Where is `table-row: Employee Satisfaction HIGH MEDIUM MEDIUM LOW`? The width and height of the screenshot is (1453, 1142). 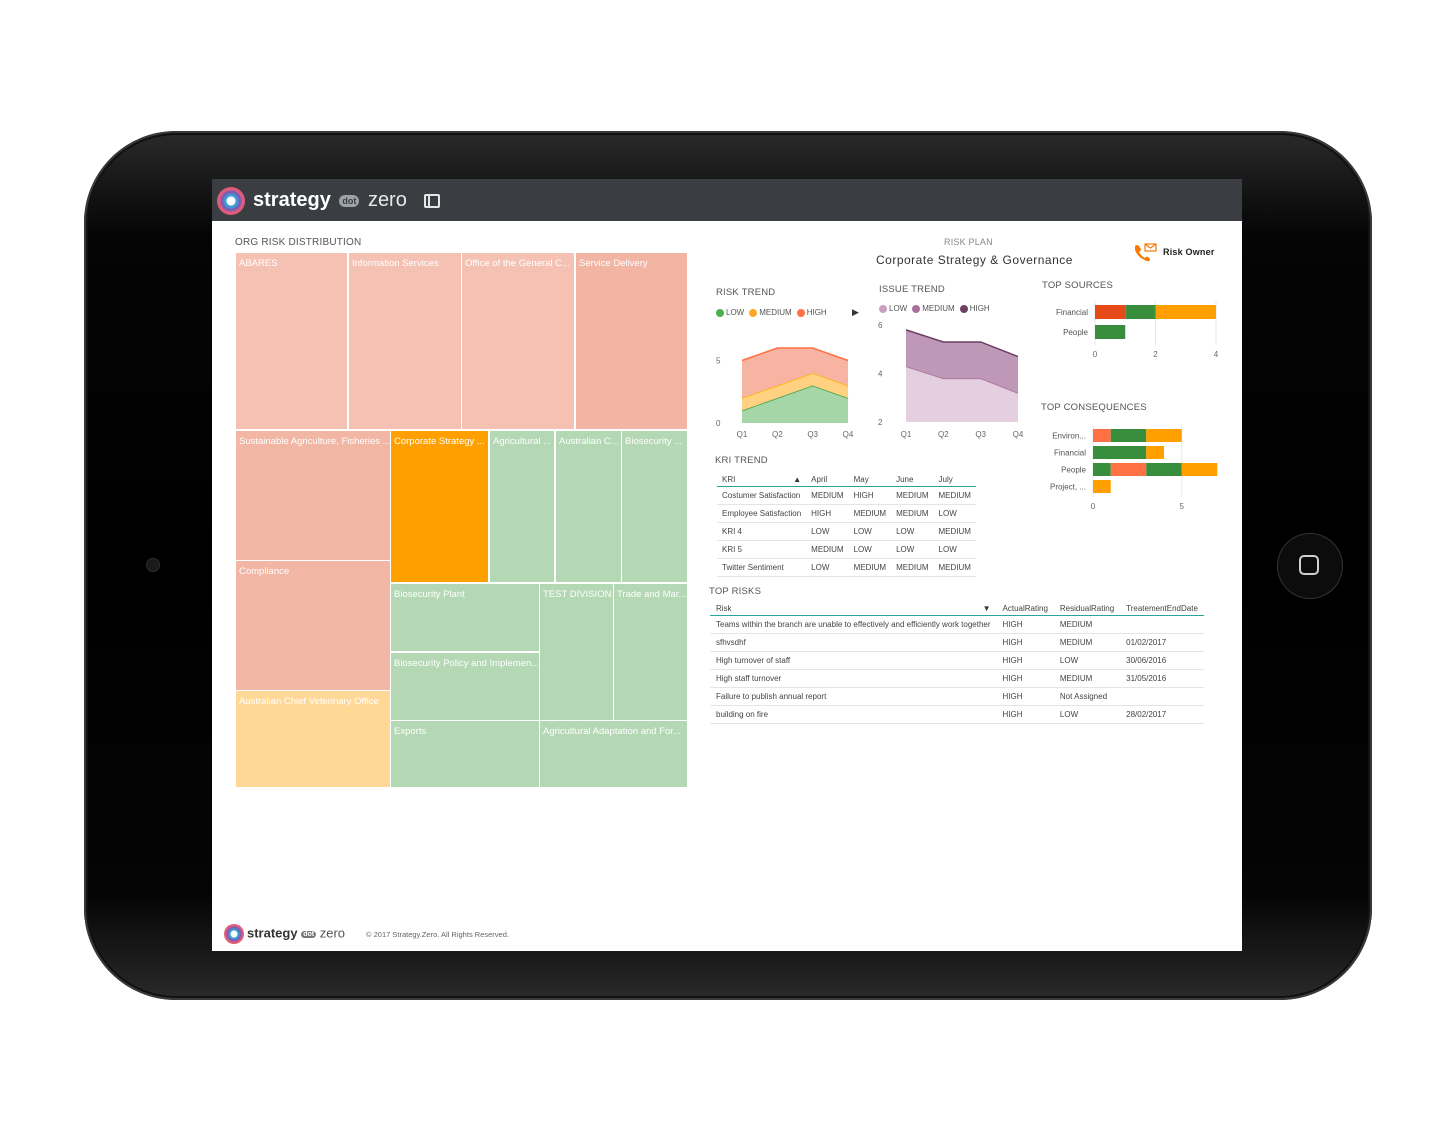
table-row: Employee Satisfaction HIGH MEDIUM MEDIUM LOW is located at coordinates (846, 513).